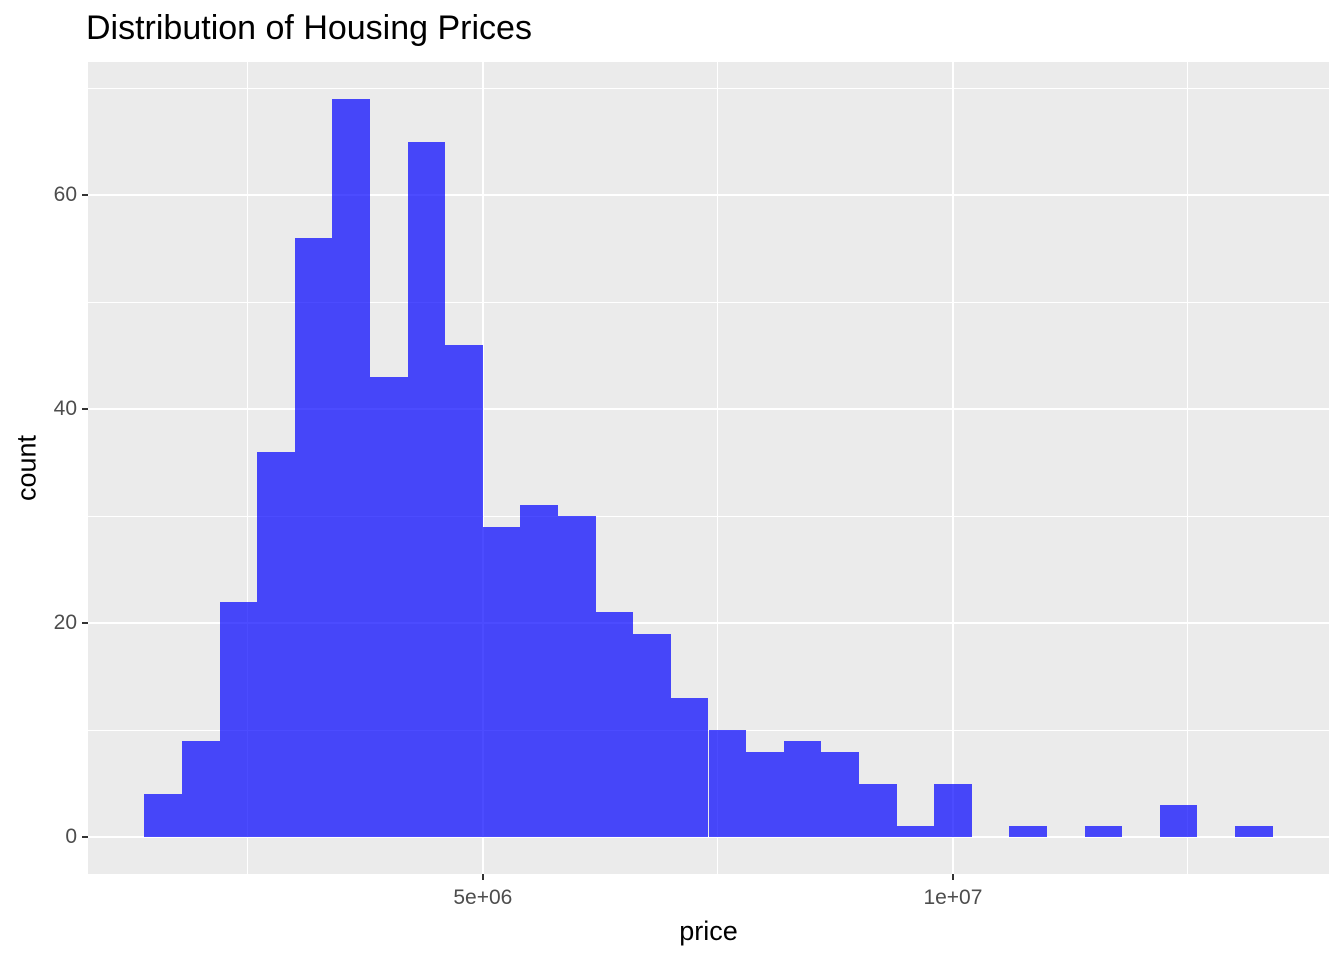 The width and height of the screenshot is (1344, 960). I want to click on y-tick-label: 0, so click(71, 837).